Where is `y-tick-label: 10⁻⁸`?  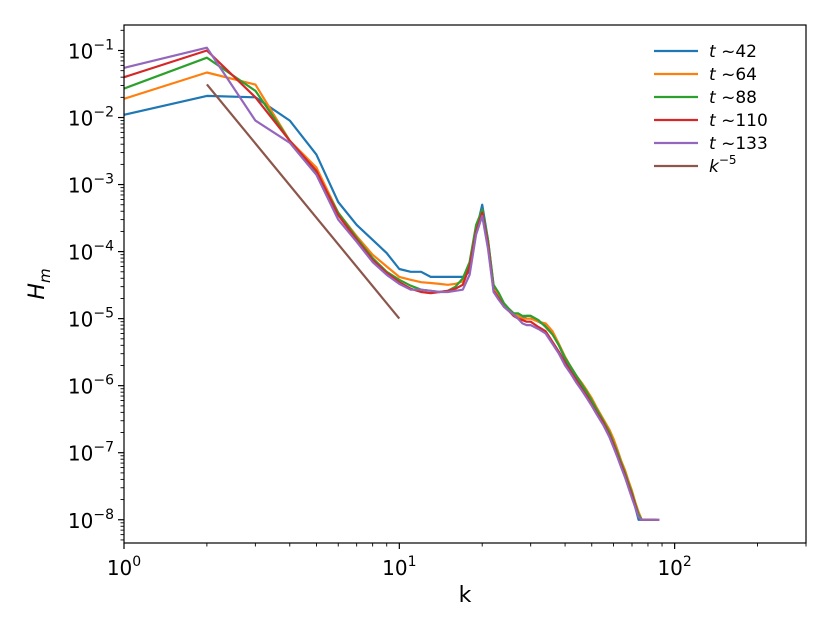
y-tick-label: 10⁻⁸ is located at coordinates (91, 520).